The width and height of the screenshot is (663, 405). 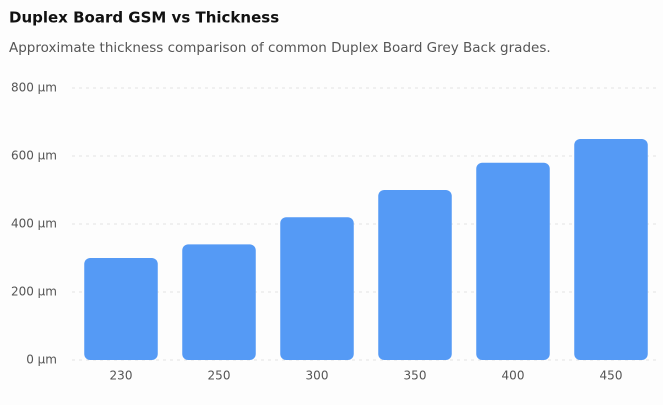 I want to click on y-tick-label: 200 µm, so click(x=34, y=292).